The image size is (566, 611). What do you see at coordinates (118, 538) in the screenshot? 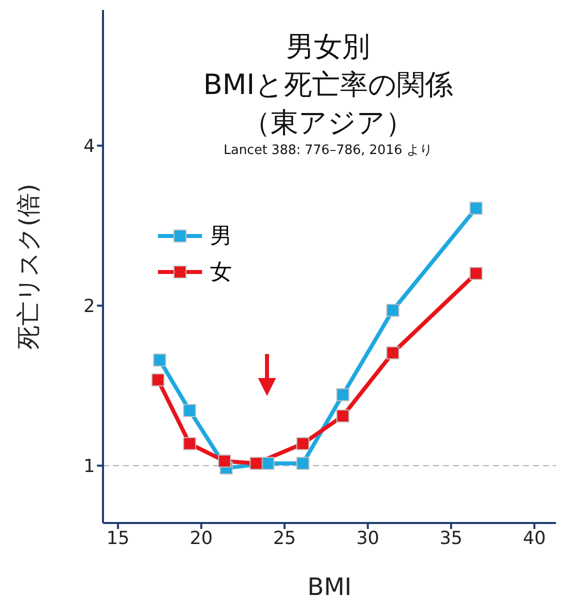
I see `x-tick-label: 15` at bounding box center [118, 538].